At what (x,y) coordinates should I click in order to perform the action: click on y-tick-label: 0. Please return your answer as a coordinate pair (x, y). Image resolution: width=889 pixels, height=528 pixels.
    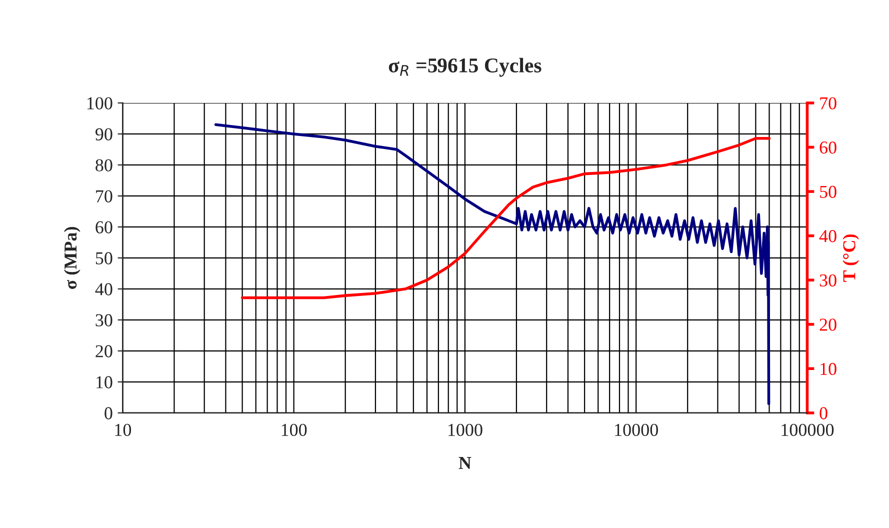
    Looking at the image, I should click on (108, 413).